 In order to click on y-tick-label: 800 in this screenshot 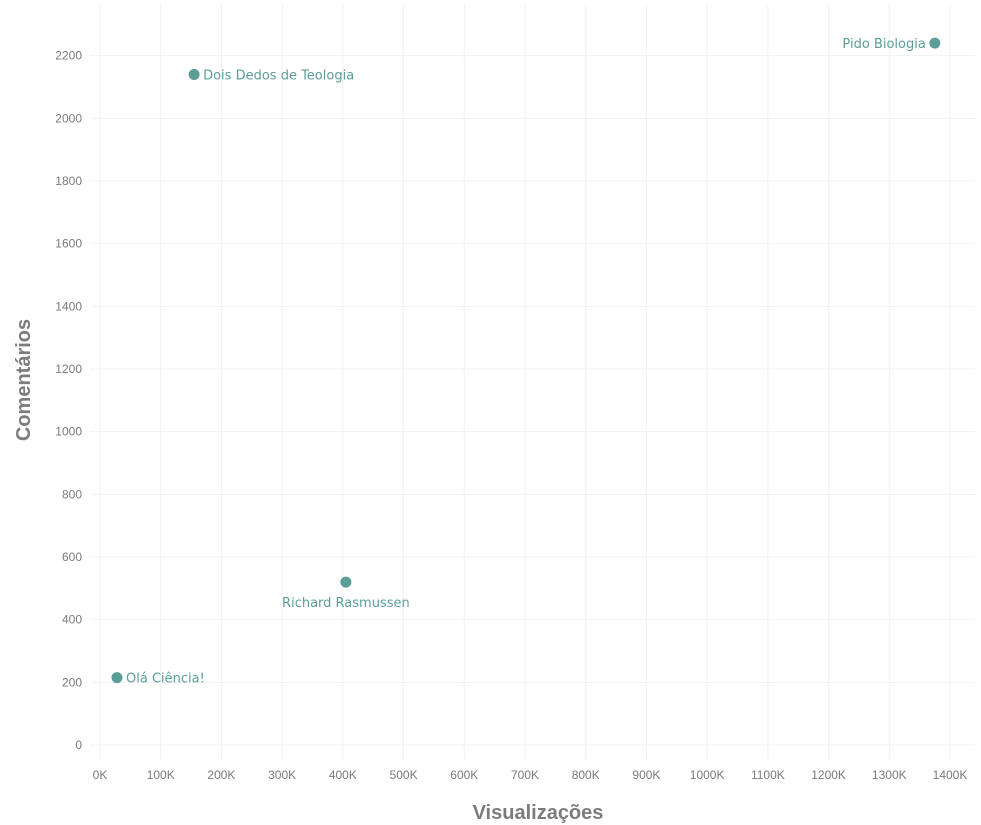, I will do `click(72, 494)`.